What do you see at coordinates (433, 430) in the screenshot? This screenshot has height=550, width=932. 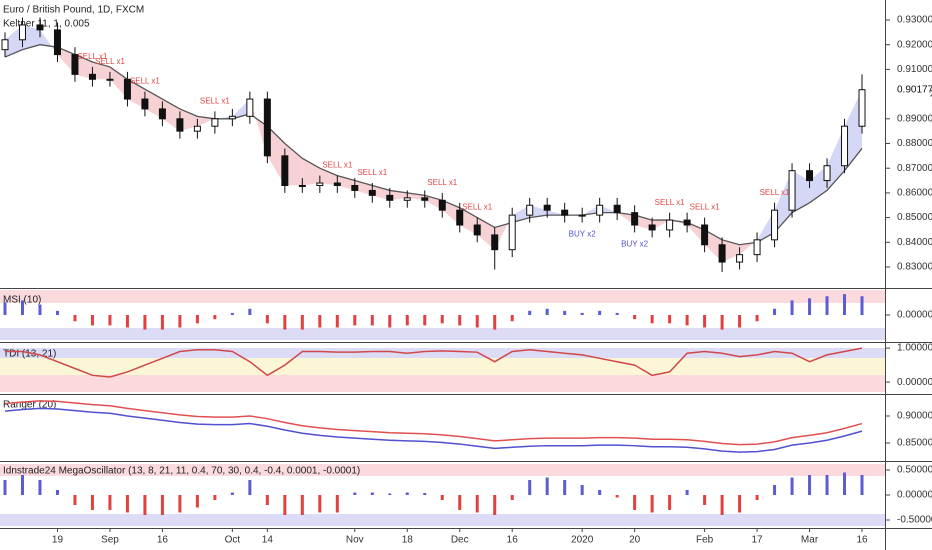 I see `indicator-line` at bounding box center [433, 430].